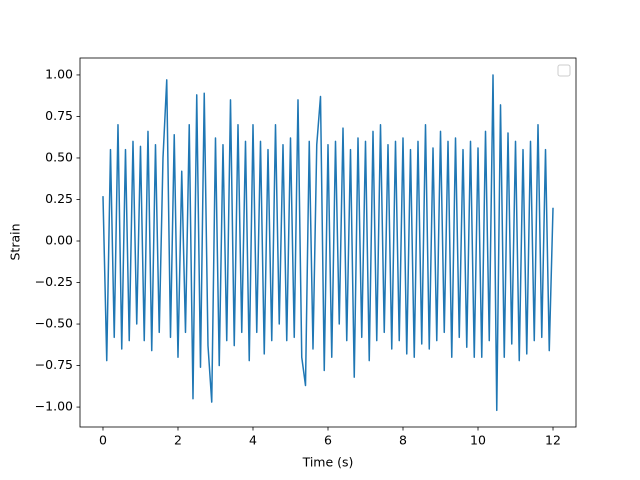 This screenshot has width=640, height=480. What do you see at coordinates (103, 440) in the screenshot?
I see `x-tick-label: 0` at bounding box center [103, 440].